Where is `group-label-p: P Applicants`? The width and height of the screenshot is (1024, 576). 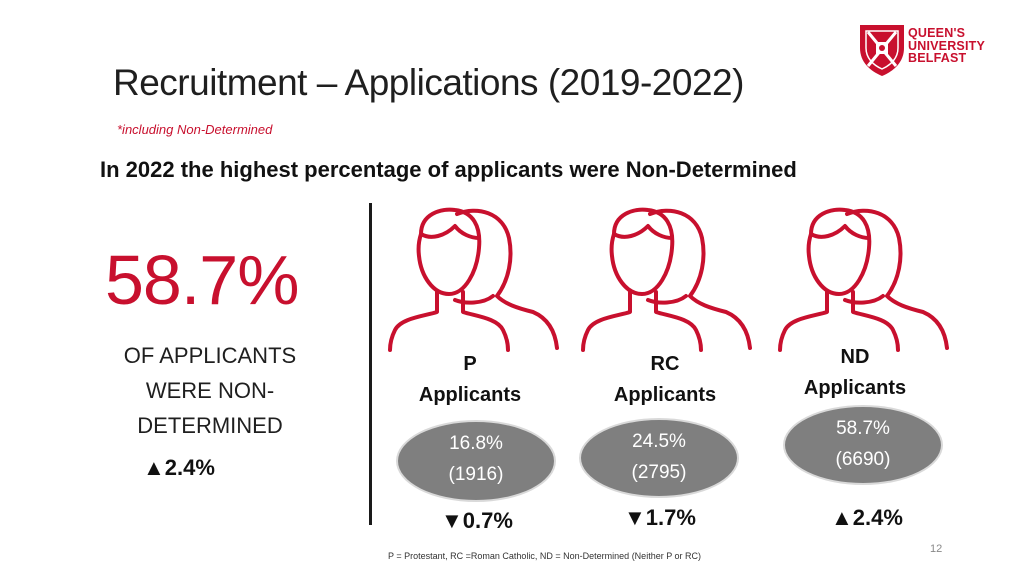
group-label-p: P Applicants is located at coordinates (470, 380).